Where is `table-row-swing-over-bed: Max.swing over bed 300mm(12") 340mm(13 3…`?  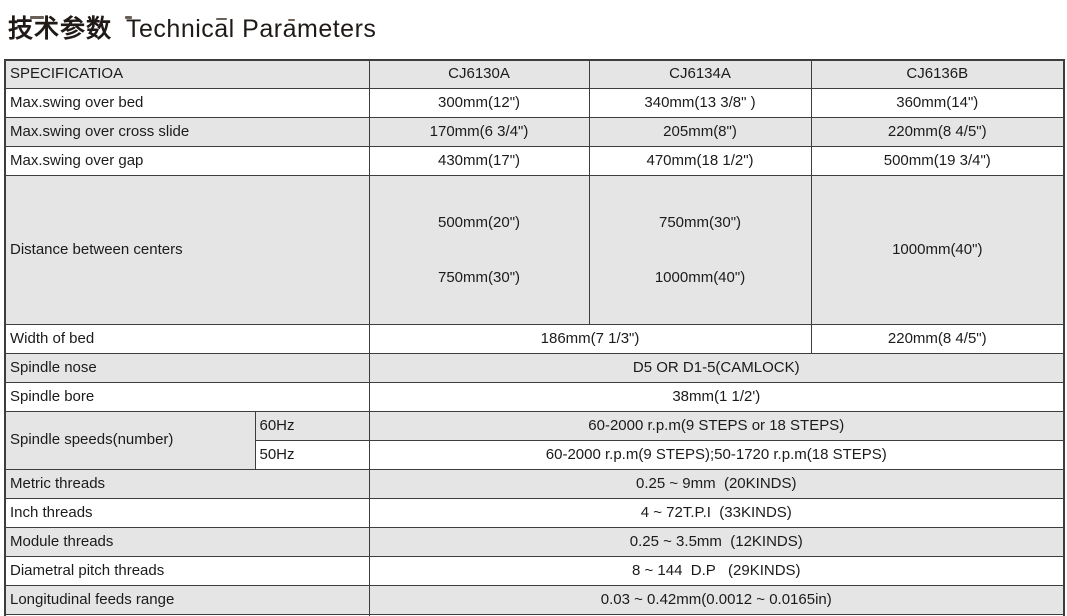 table-row-swing-over-bed: Max.swing over bed 300mm(12") 340mm(13 3… is located at coordinates (534, 102).